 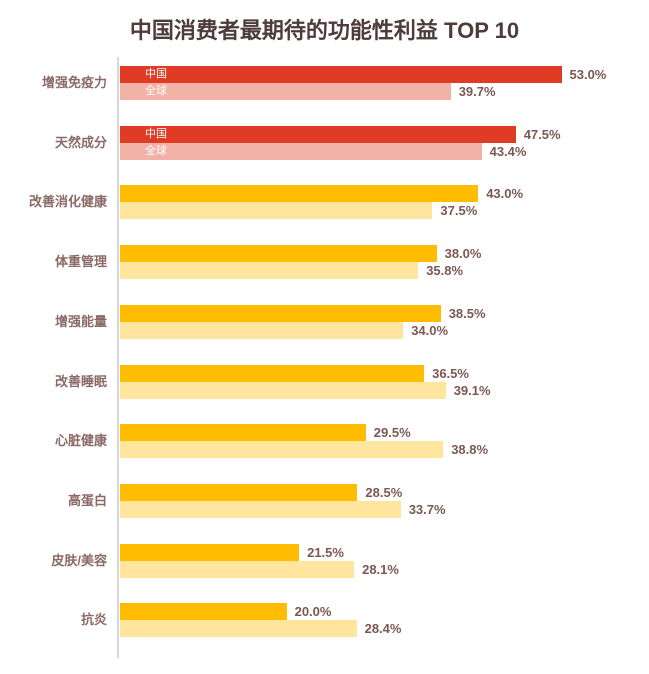 I want to click on china-bar-line: 21.5%, so click(x=384, y=552).